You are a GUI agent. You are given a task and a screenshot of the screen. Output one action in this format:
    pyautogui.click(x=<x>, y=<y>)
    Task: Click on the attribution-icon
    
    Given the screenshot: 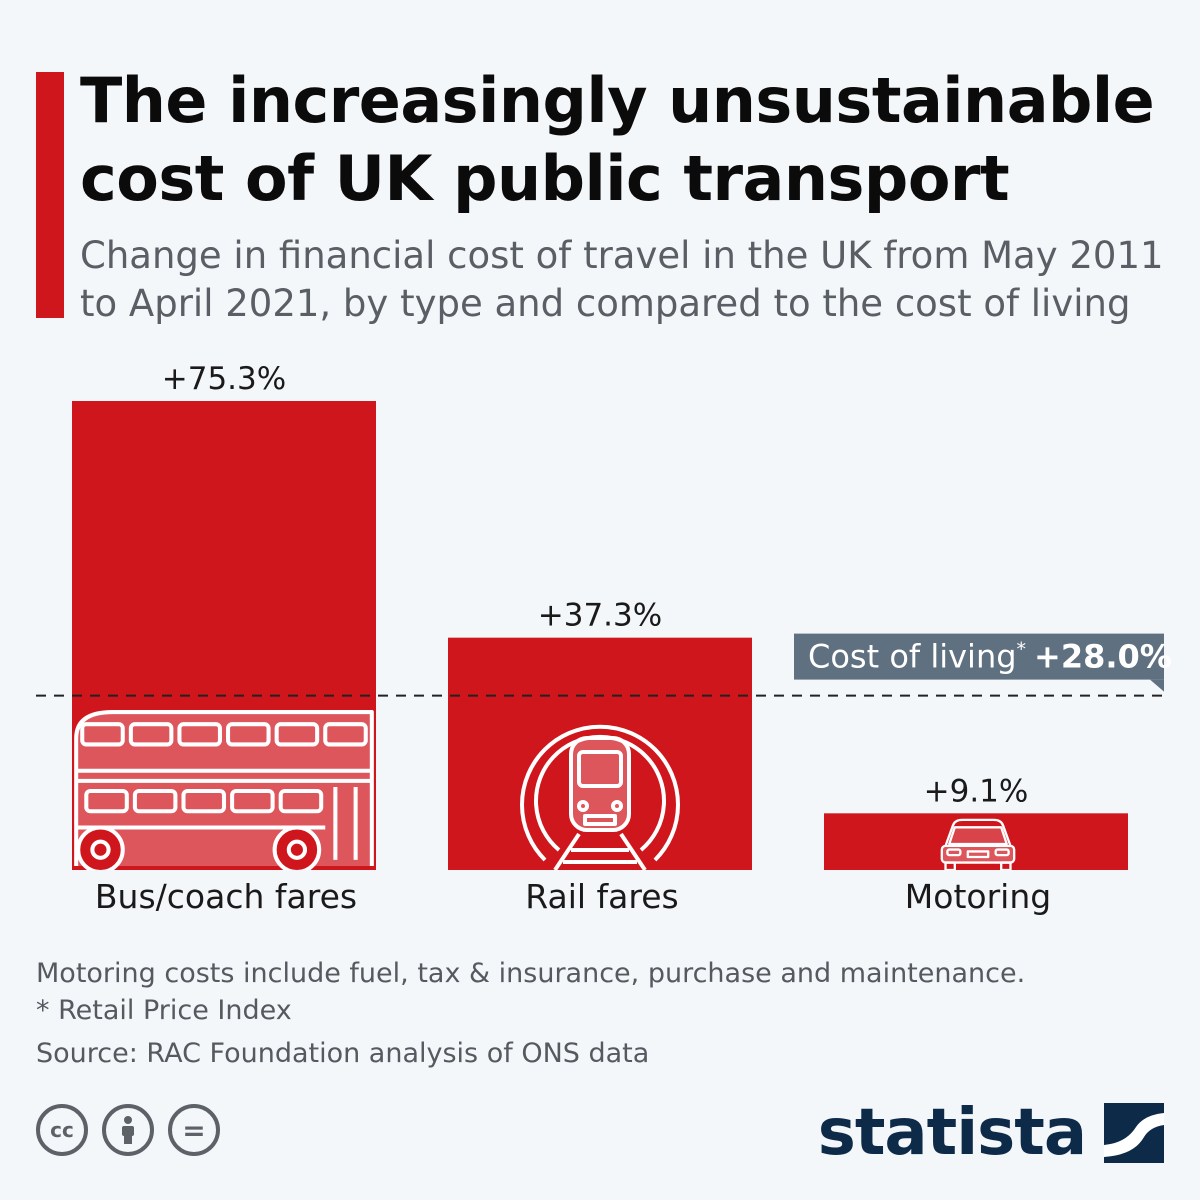 What is the action you would take?
    pyautogui.click(x=128, y=1130)
    